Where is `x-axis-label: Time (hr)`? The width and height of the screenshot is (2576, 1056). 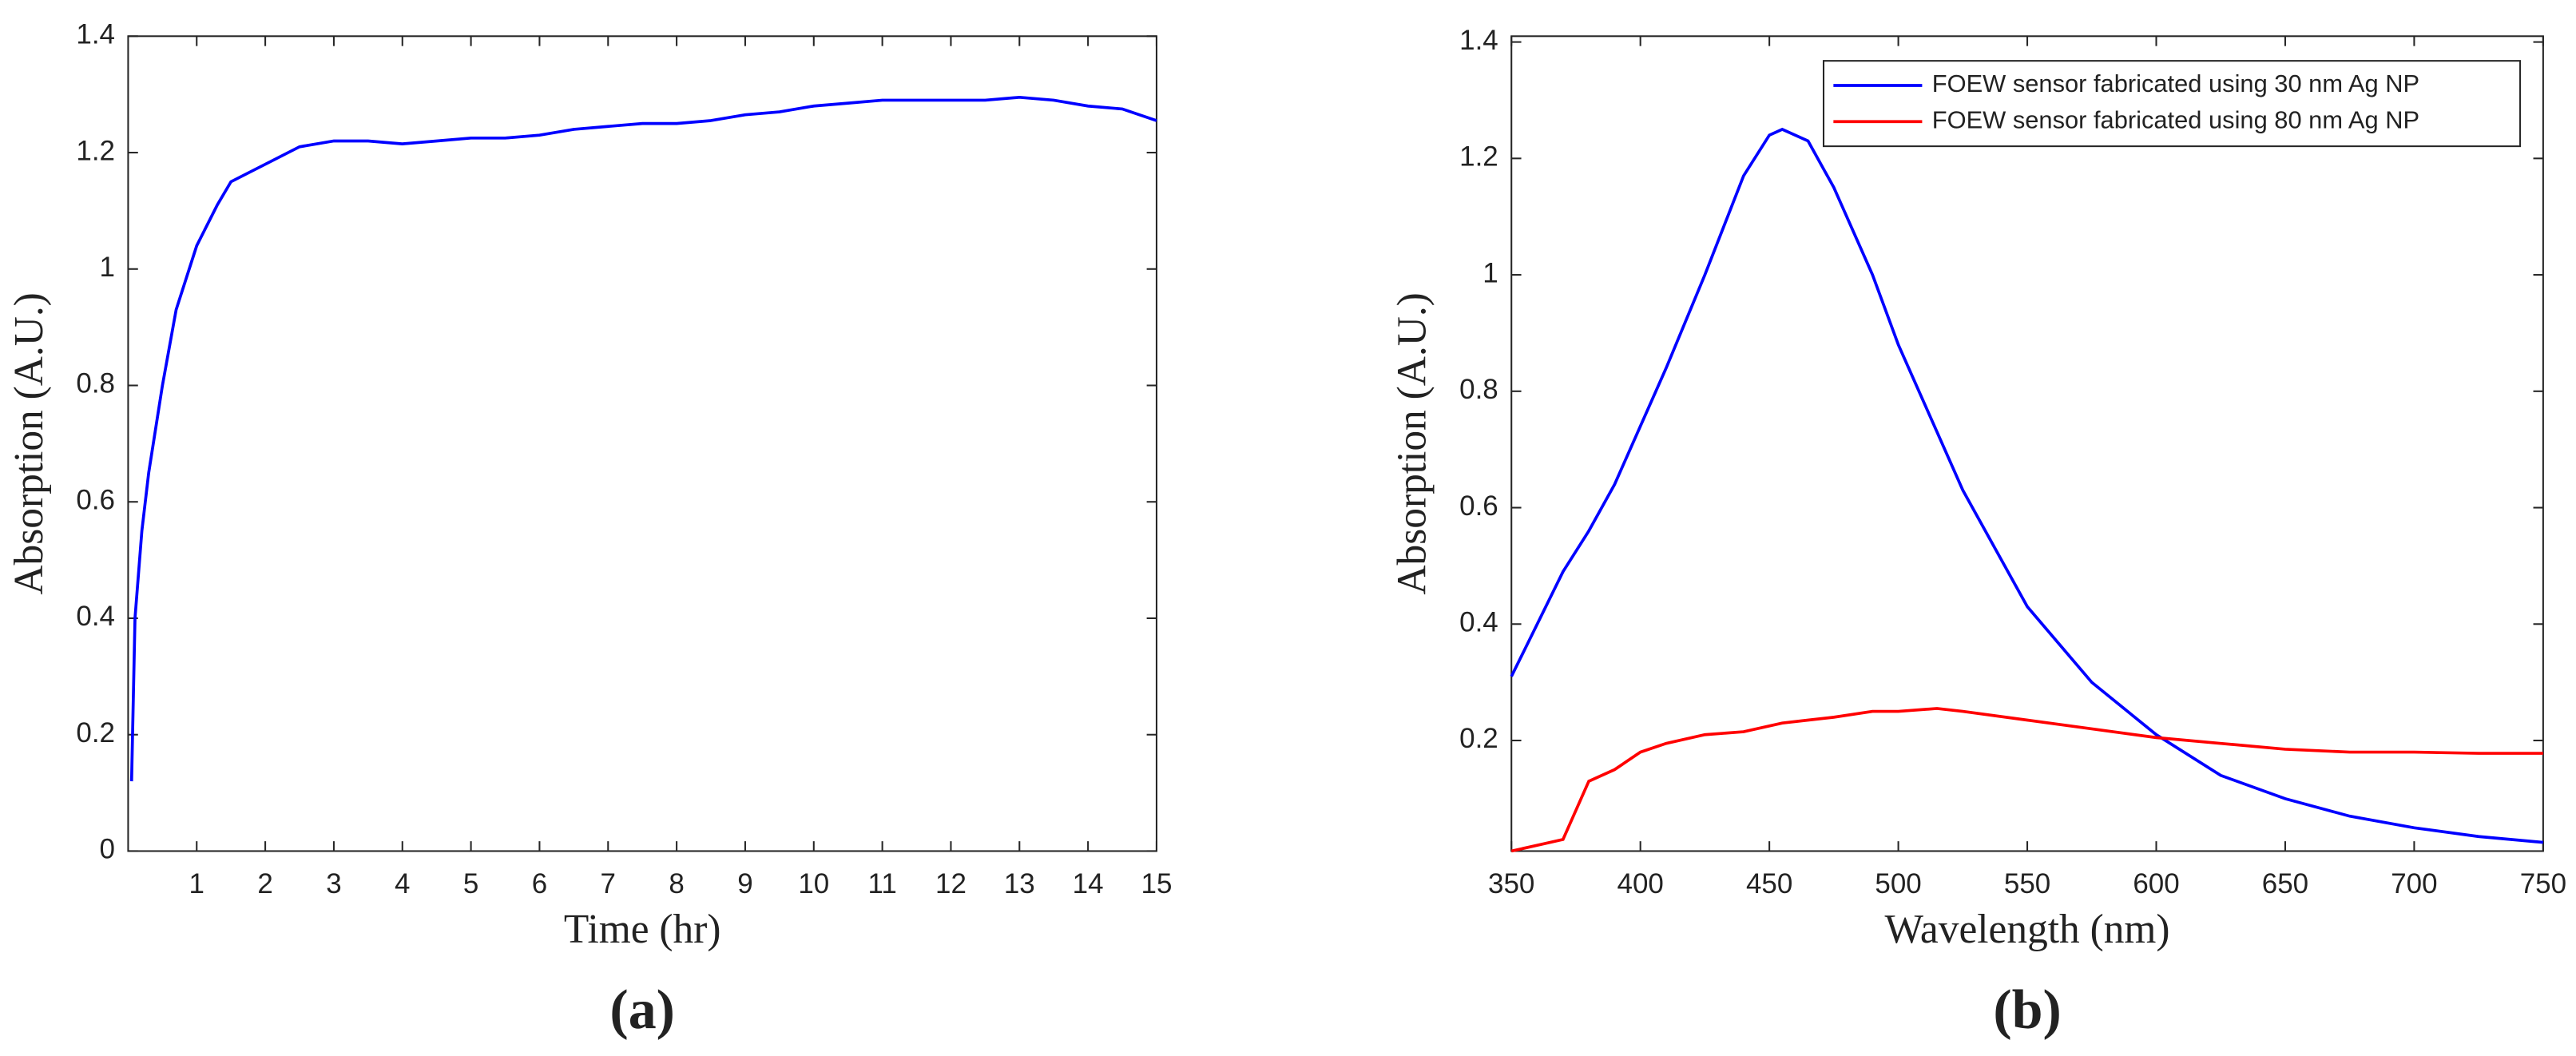 x-axis-label: Time (hr) is located at coordinates (642, 930).